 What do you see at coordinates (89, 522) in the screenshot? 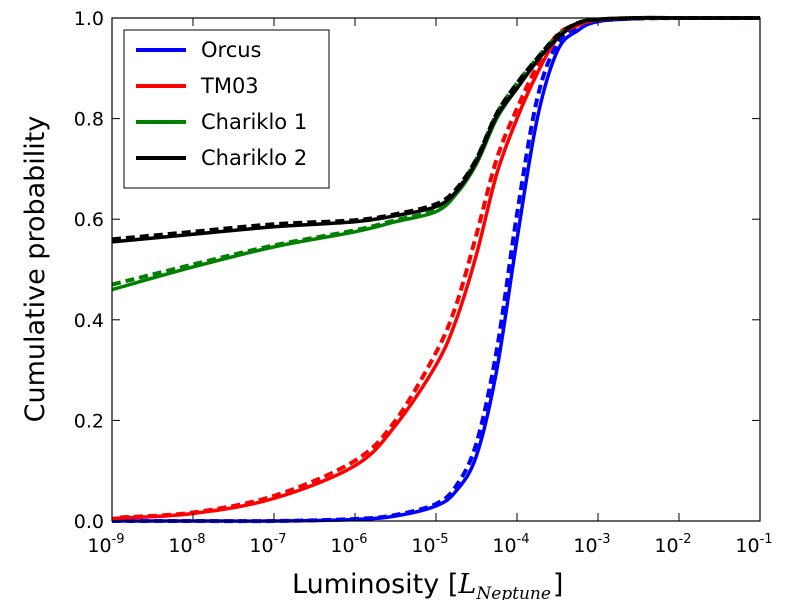
I see `y-tick-label: 0.0` at bounding box center [89, 522].